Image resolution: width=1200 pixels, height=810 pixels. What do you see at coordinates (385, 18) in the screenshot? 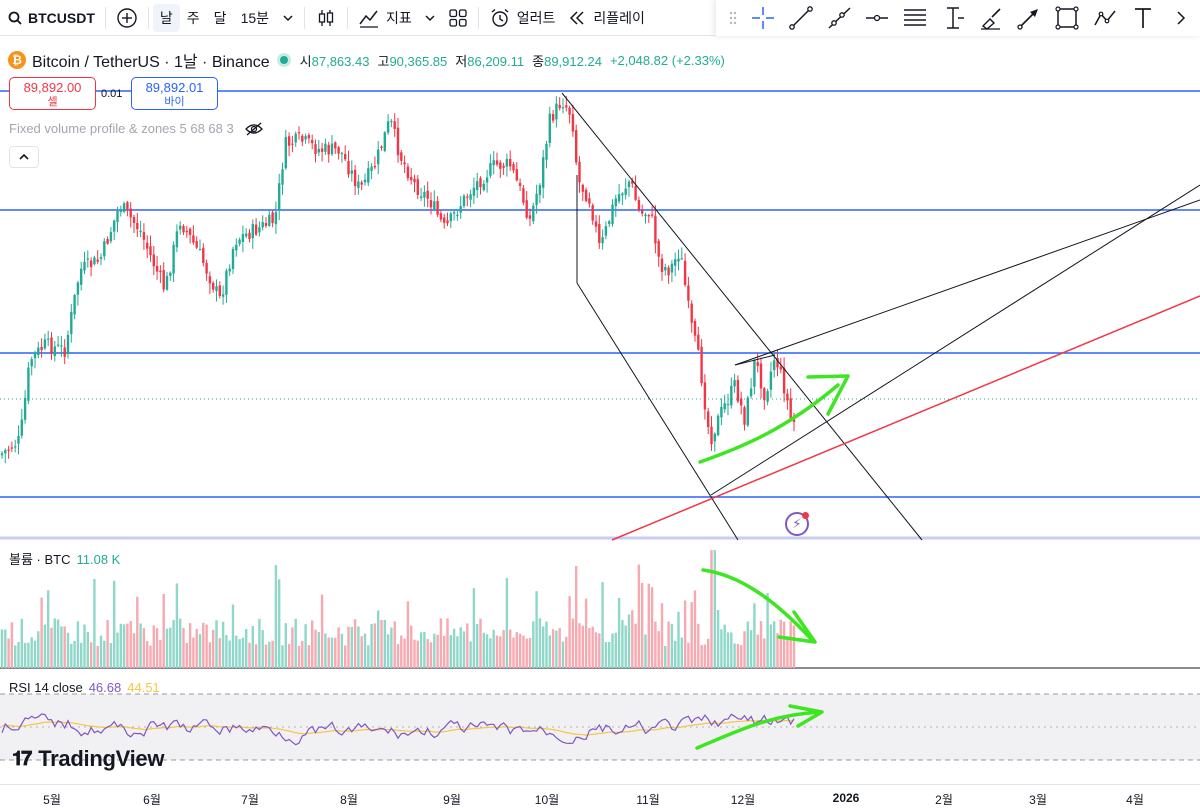
I see `indicators-button: 지표` at bounding box center [385, 18].